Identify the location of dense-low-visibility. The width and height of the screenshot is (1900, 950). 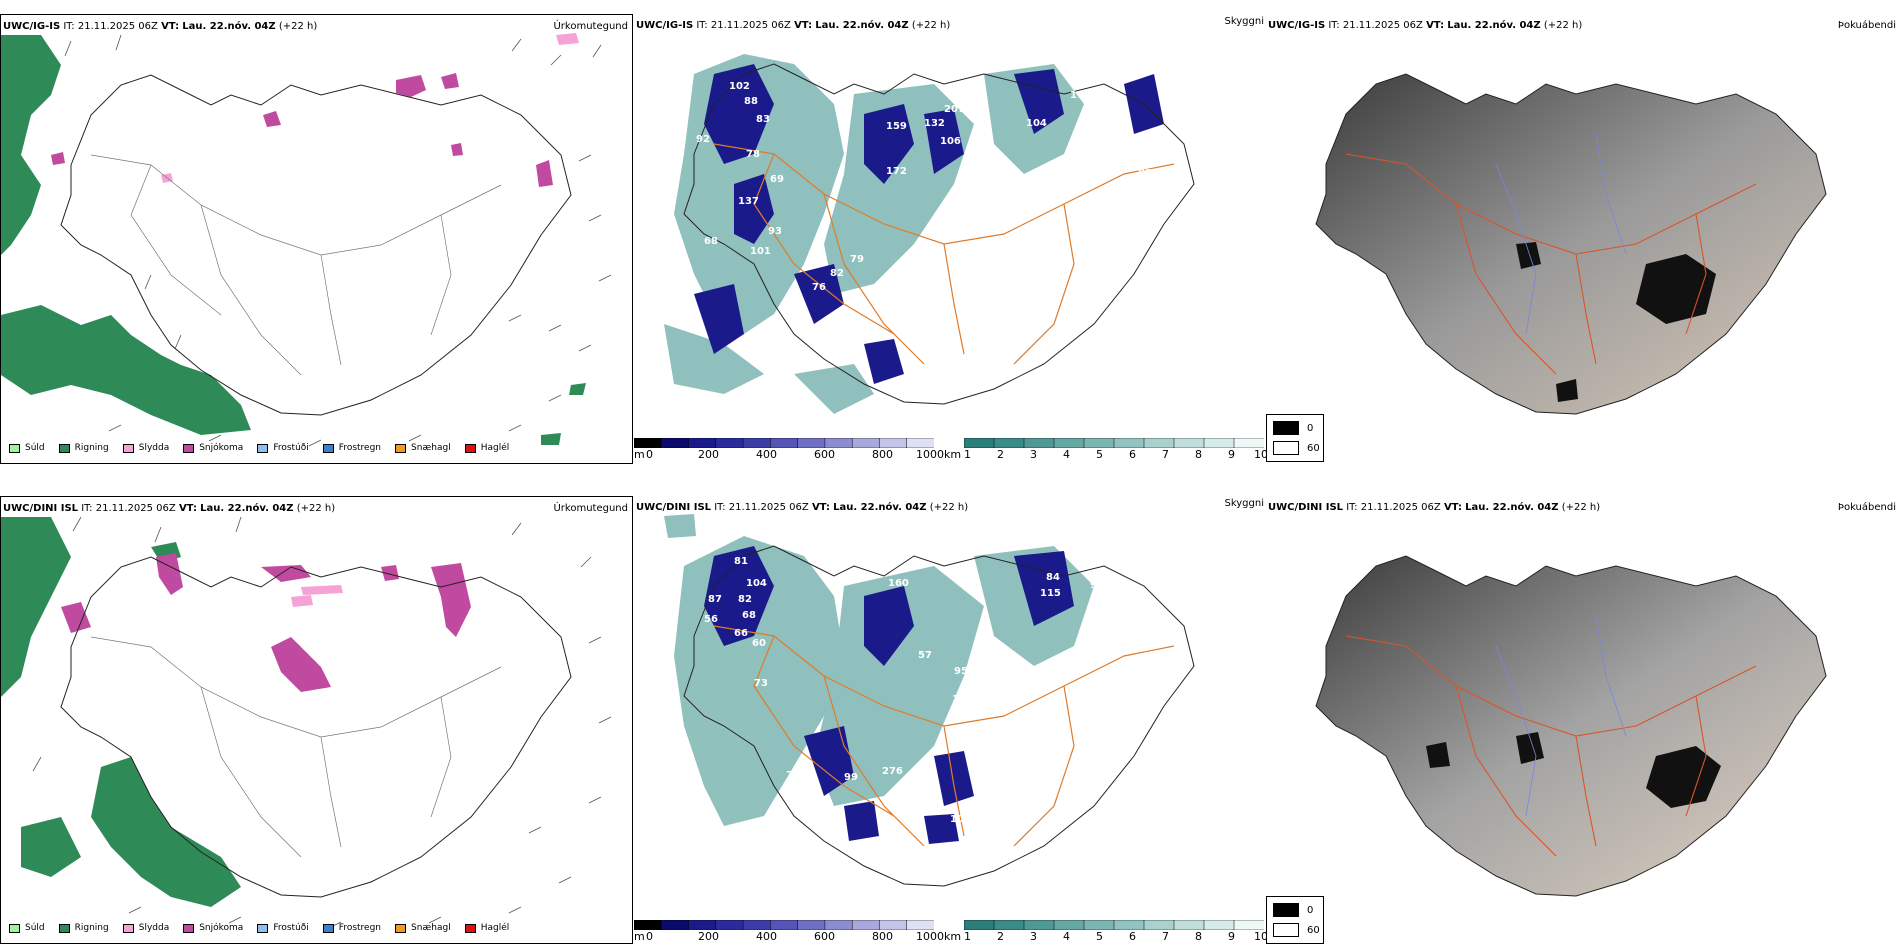
(889, 695).